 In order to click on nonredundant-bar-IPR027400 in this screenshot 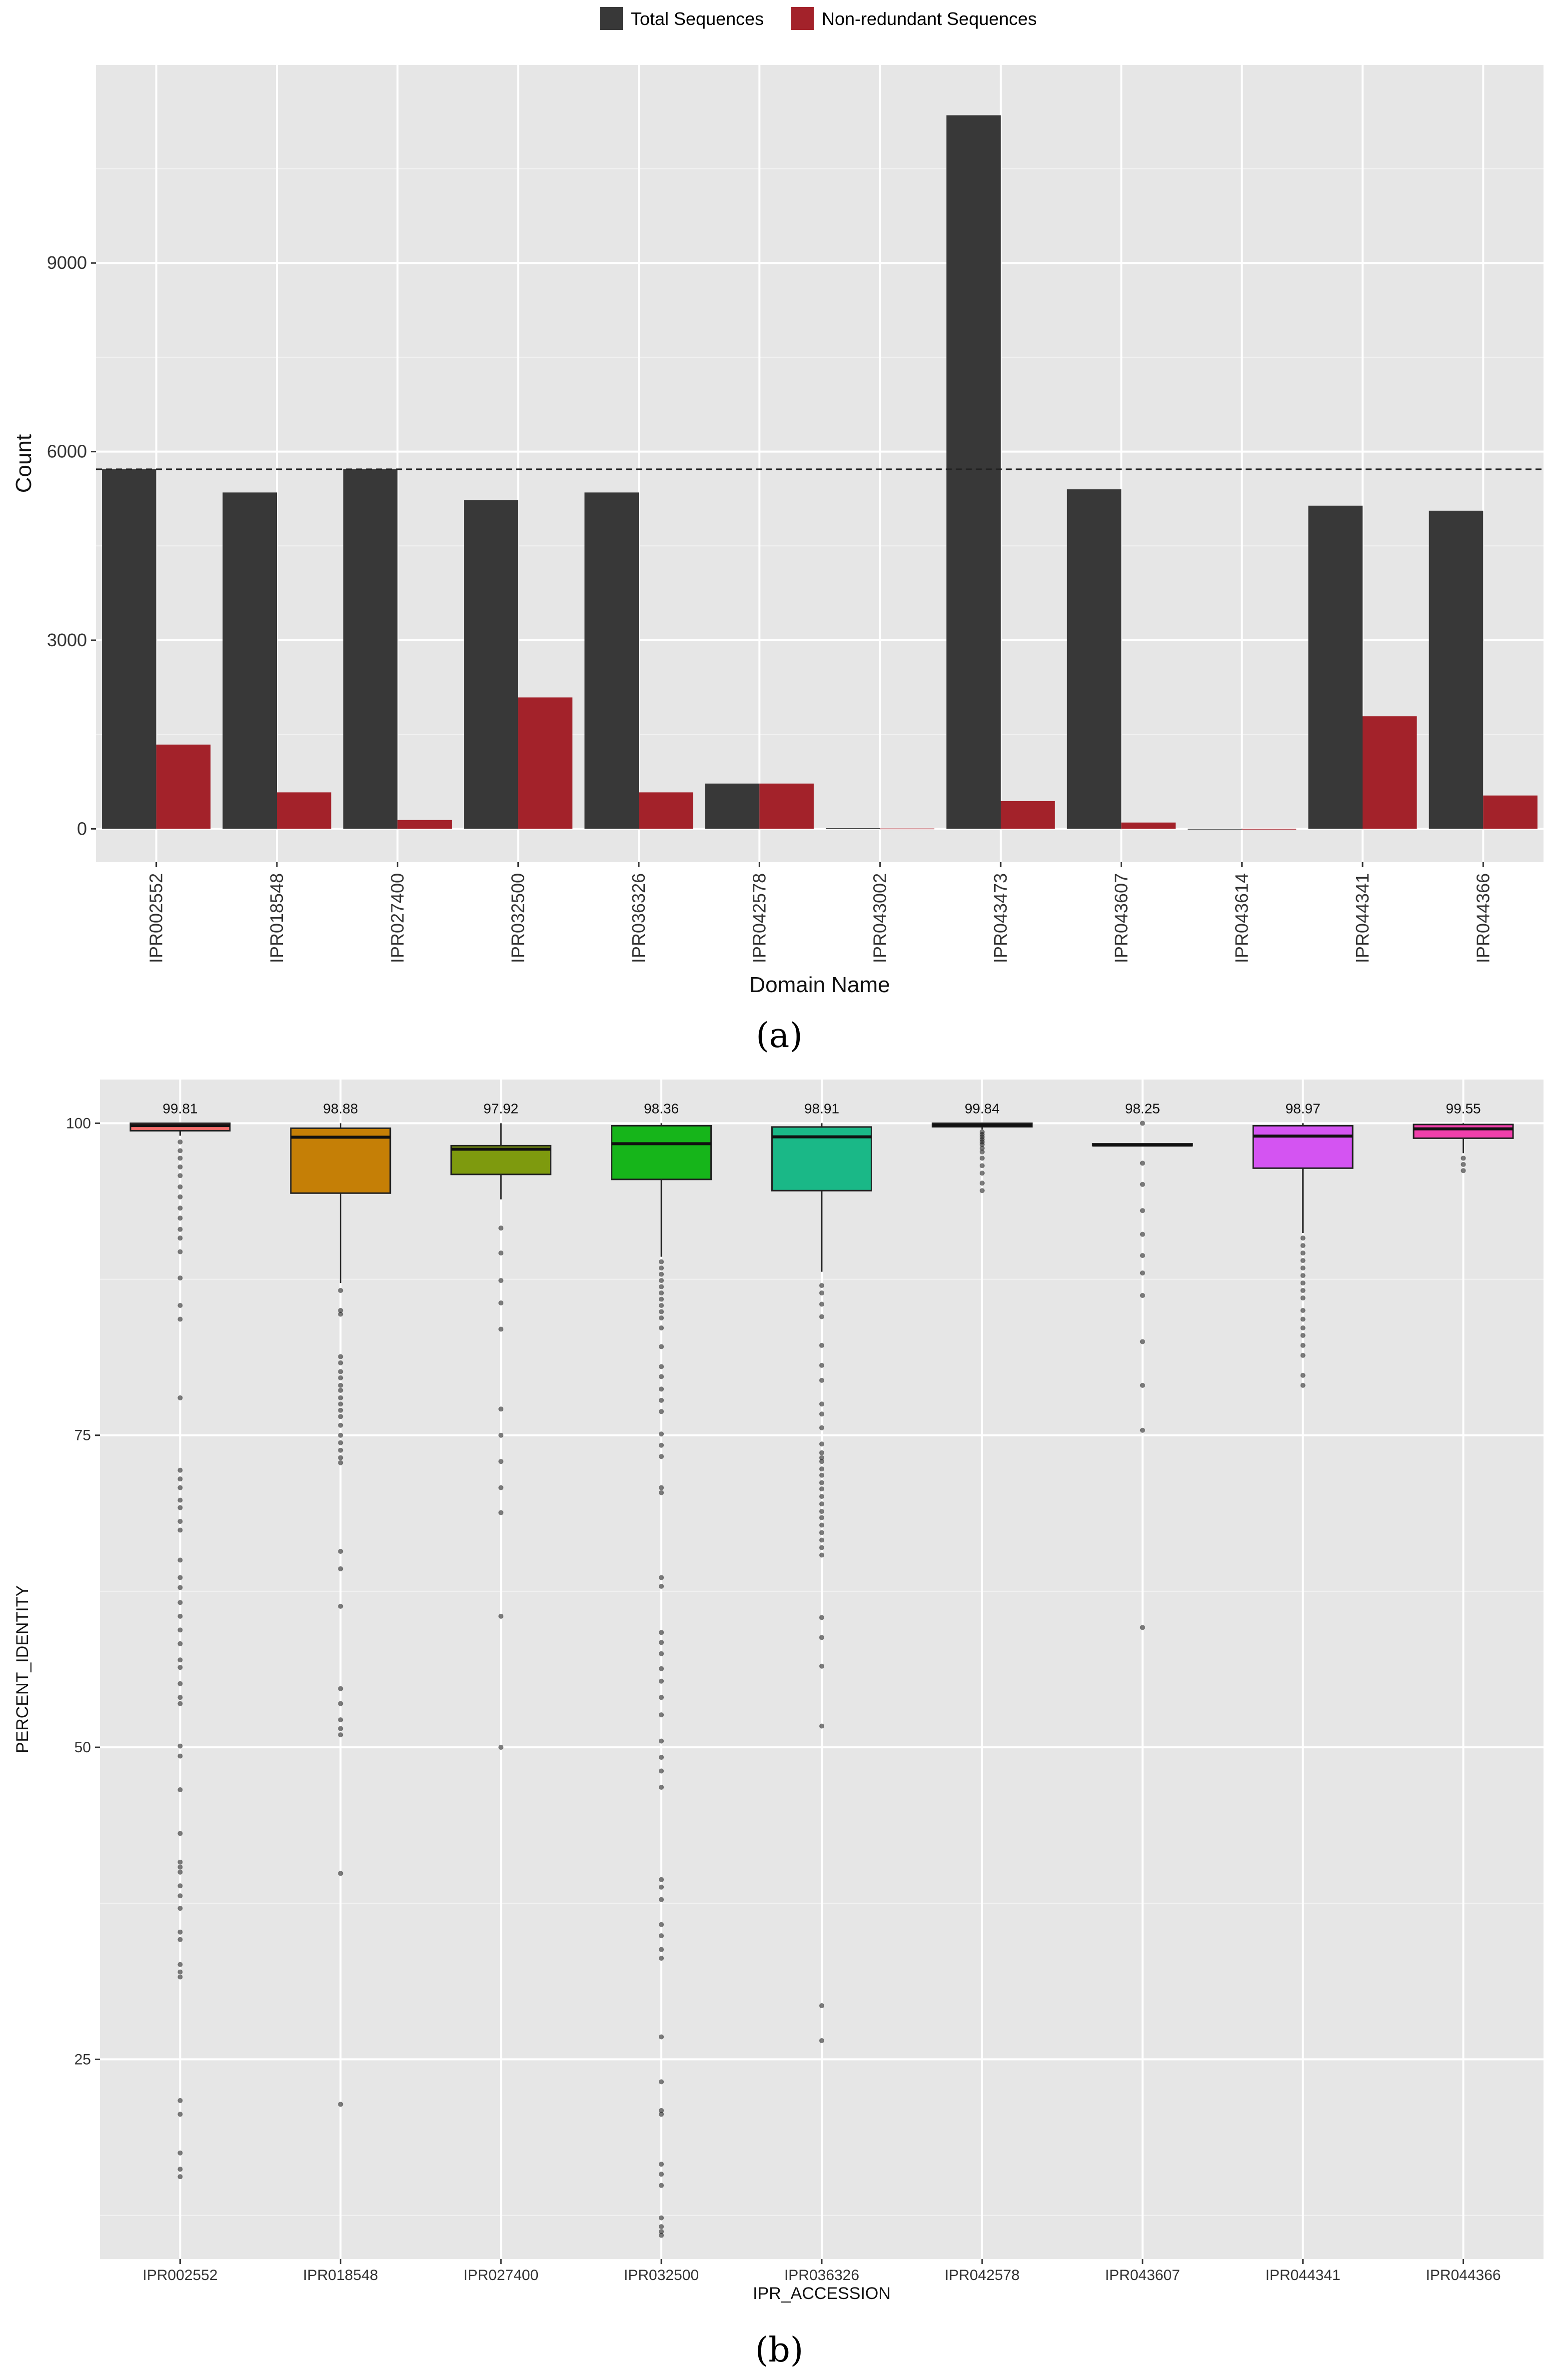, I will do `click(424, 824)`.